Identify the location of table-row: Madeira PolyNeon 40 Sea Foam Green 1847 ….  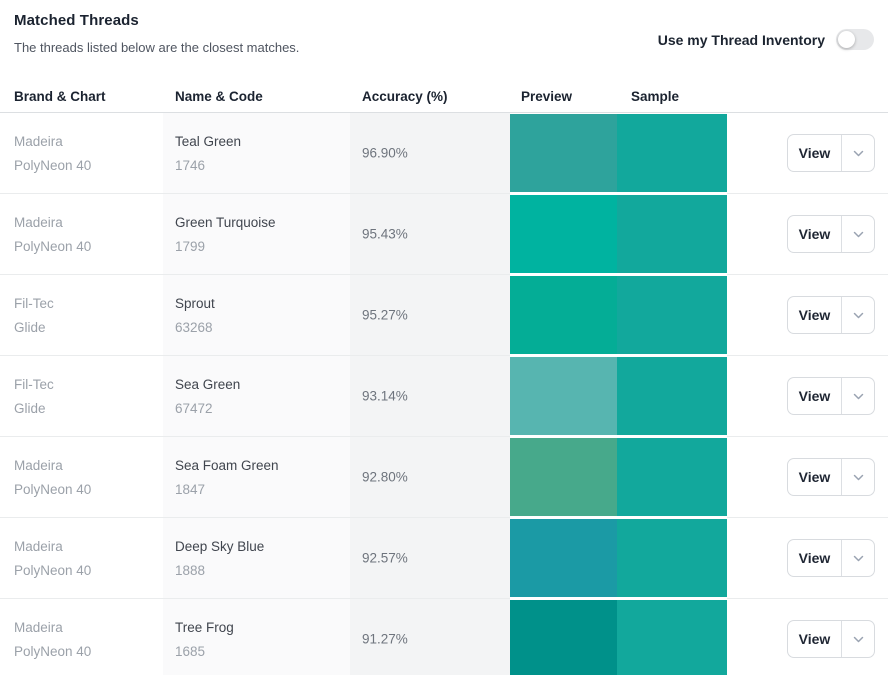
(444, 477).